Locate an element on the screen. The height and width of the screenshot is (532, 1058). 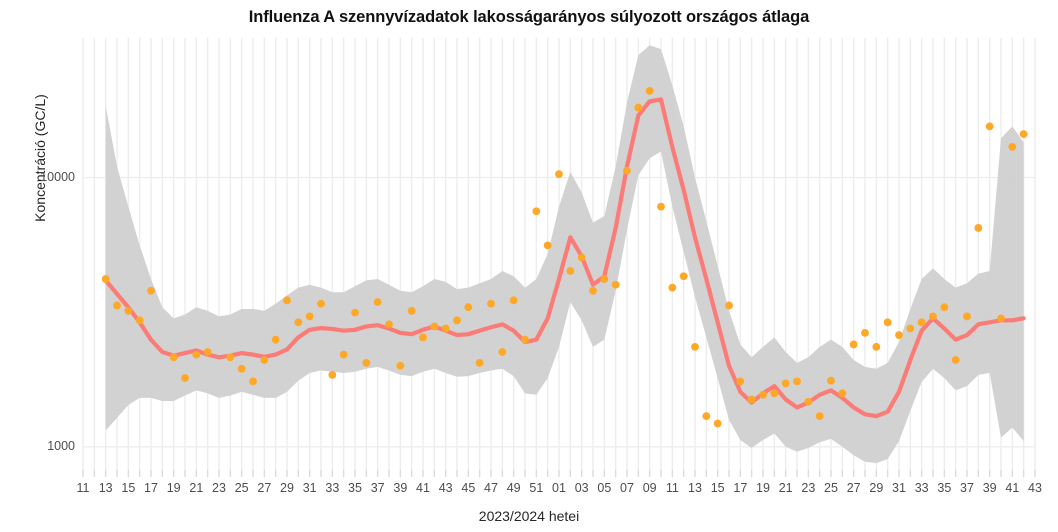
x-tick-label: 07 is located at coordinates (627, 488).